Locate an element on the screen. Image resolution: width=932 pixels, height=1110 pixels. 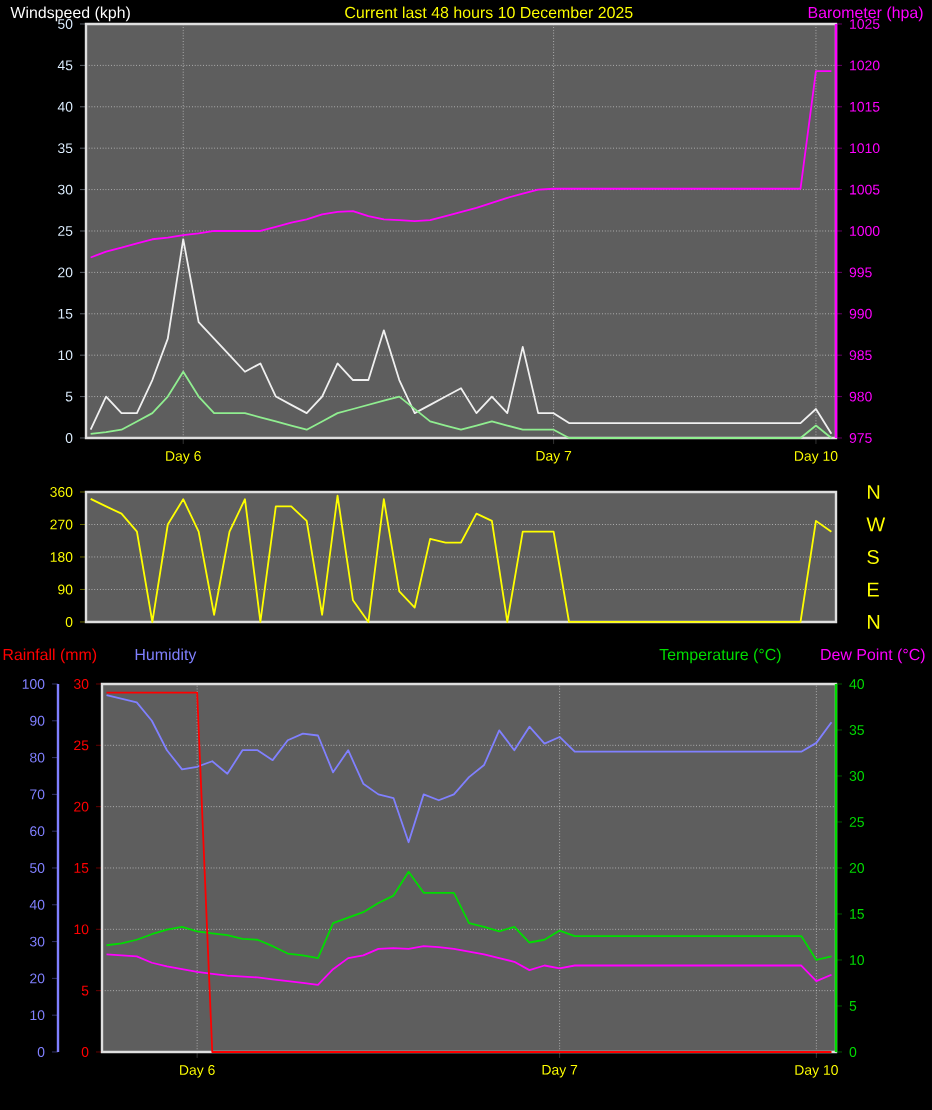
text: W is located at coordinates (876, 524).